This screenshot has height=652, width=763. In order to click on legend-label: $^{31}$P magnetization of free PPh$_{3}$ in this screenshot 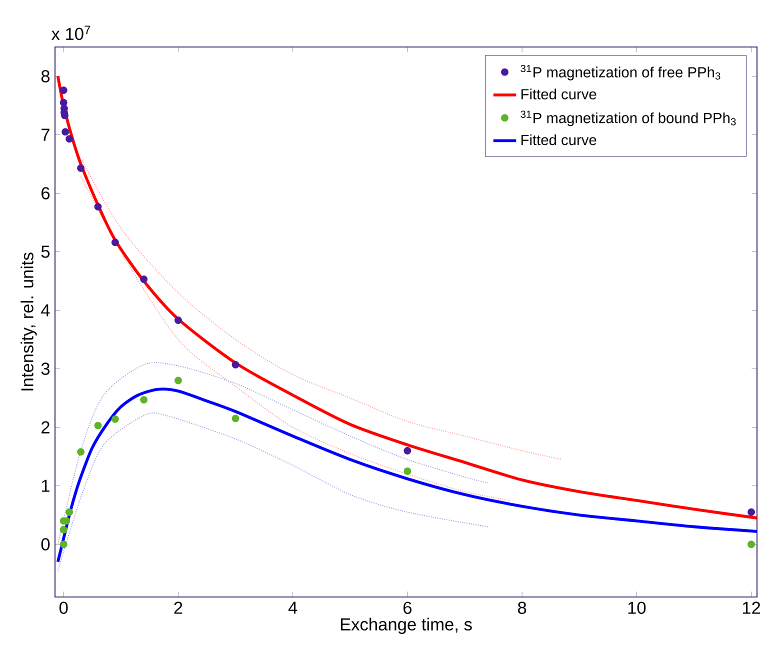, I will do `click(620, 72)`.